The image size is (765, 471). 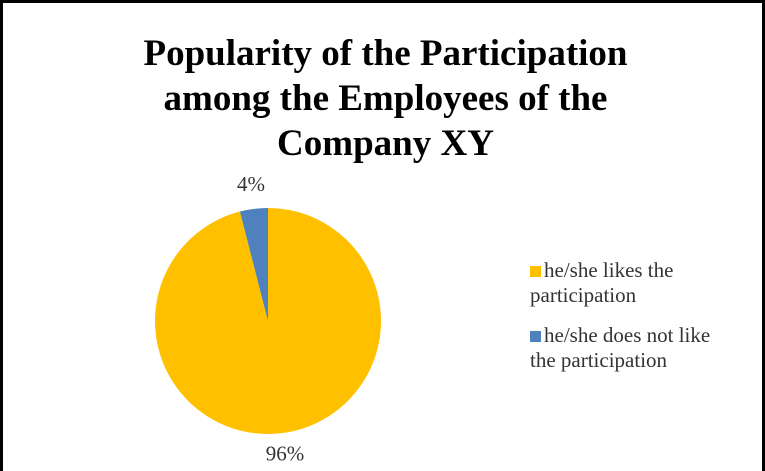 I want to click on legend-label: he/she likes the participation, so click(x=602, y=282).